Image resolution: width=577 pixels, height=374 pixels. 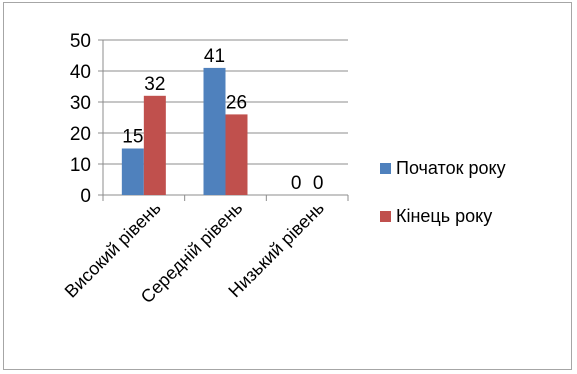 I want to click on y-tick-label: 50, so click(x=80, y=41).